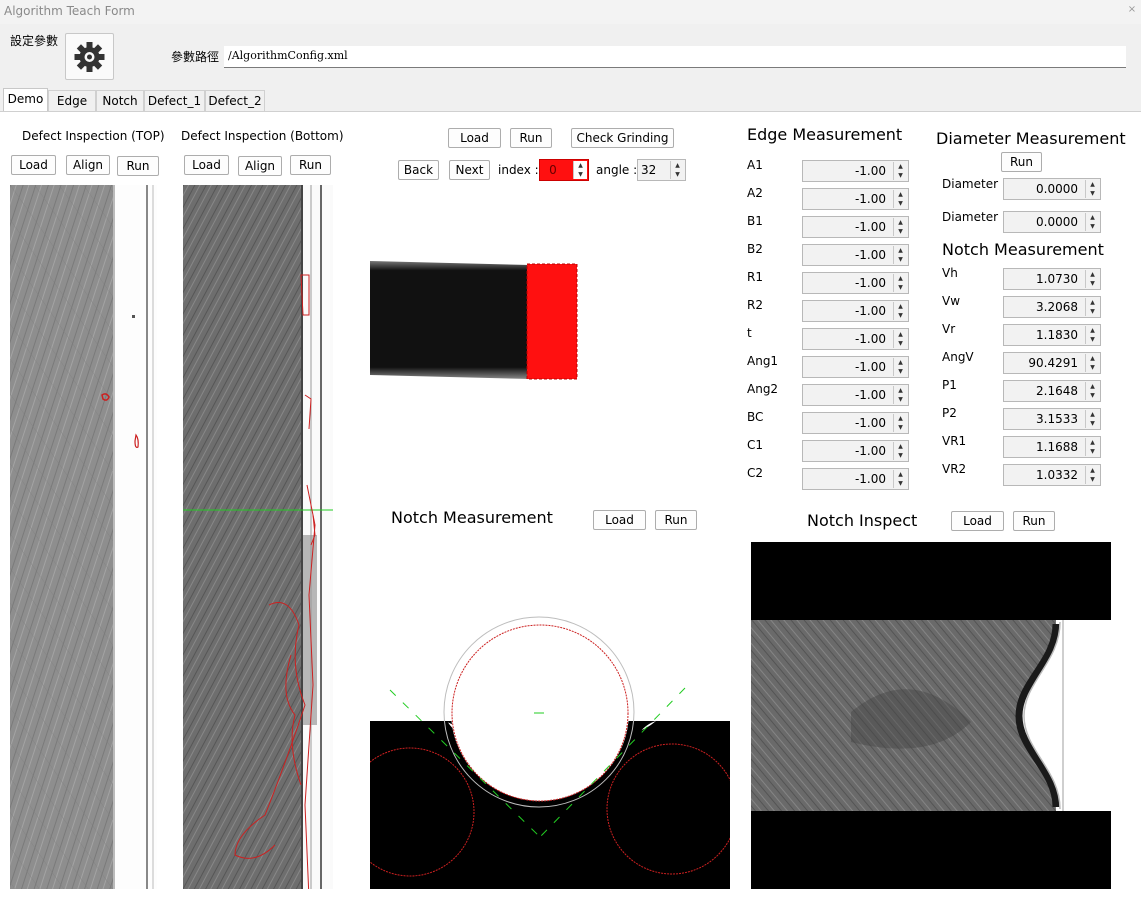 The width and height of the screenshot is (1141, 905). What do you see at coordinates (900, 283) in the screenshot?
I see `edge-row-r1-spinner-arrows: ▲ ▼` at bounding box center [900, 283].